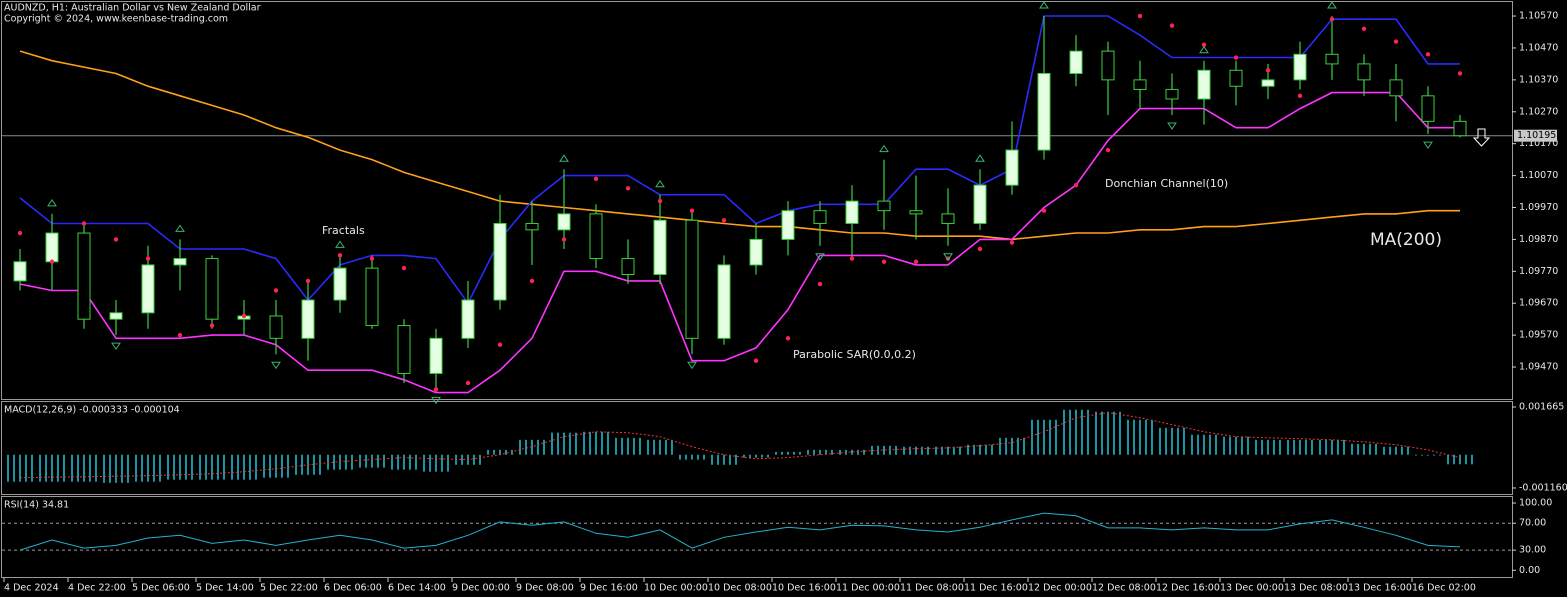  I want to click on indicator-label: Parabolic SAR(0.0,0.2), so click(854, 354).